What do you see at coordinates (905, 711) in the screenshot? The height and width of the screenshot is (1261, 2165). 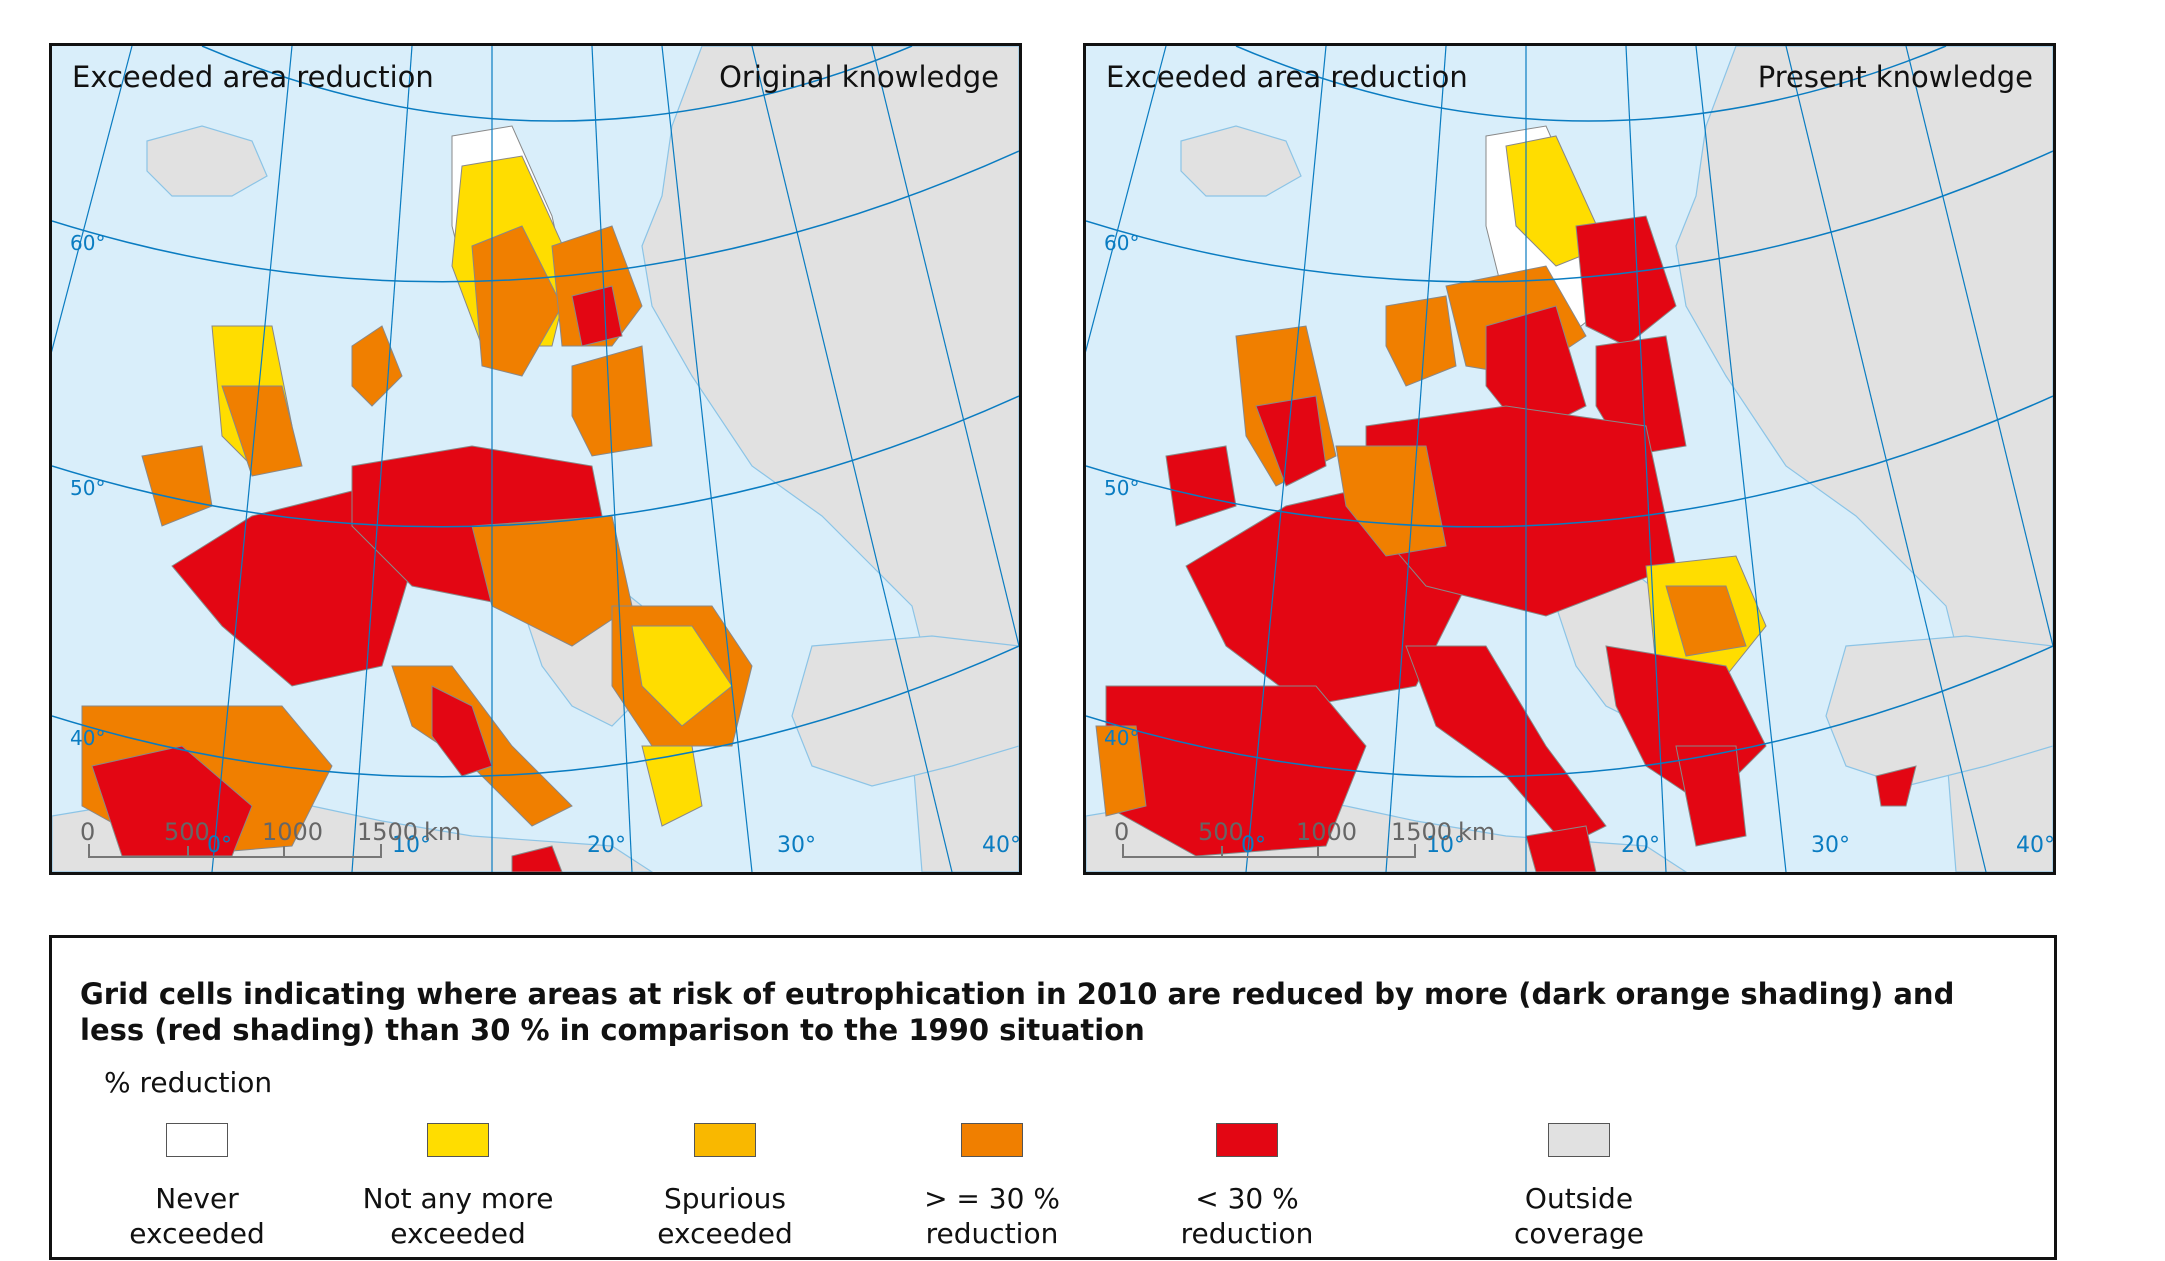 I see `turkey-land` at bounding box center [905, 711].